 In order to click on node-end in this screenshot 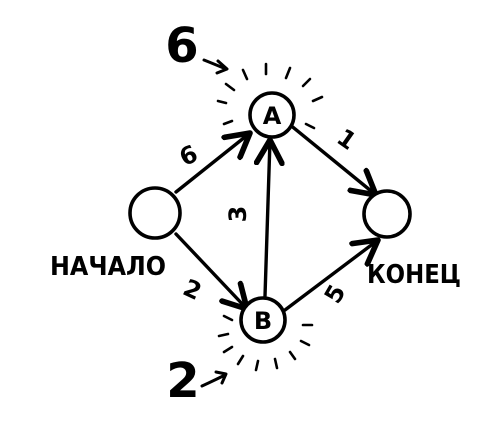, I will do `click(387, 214)`.